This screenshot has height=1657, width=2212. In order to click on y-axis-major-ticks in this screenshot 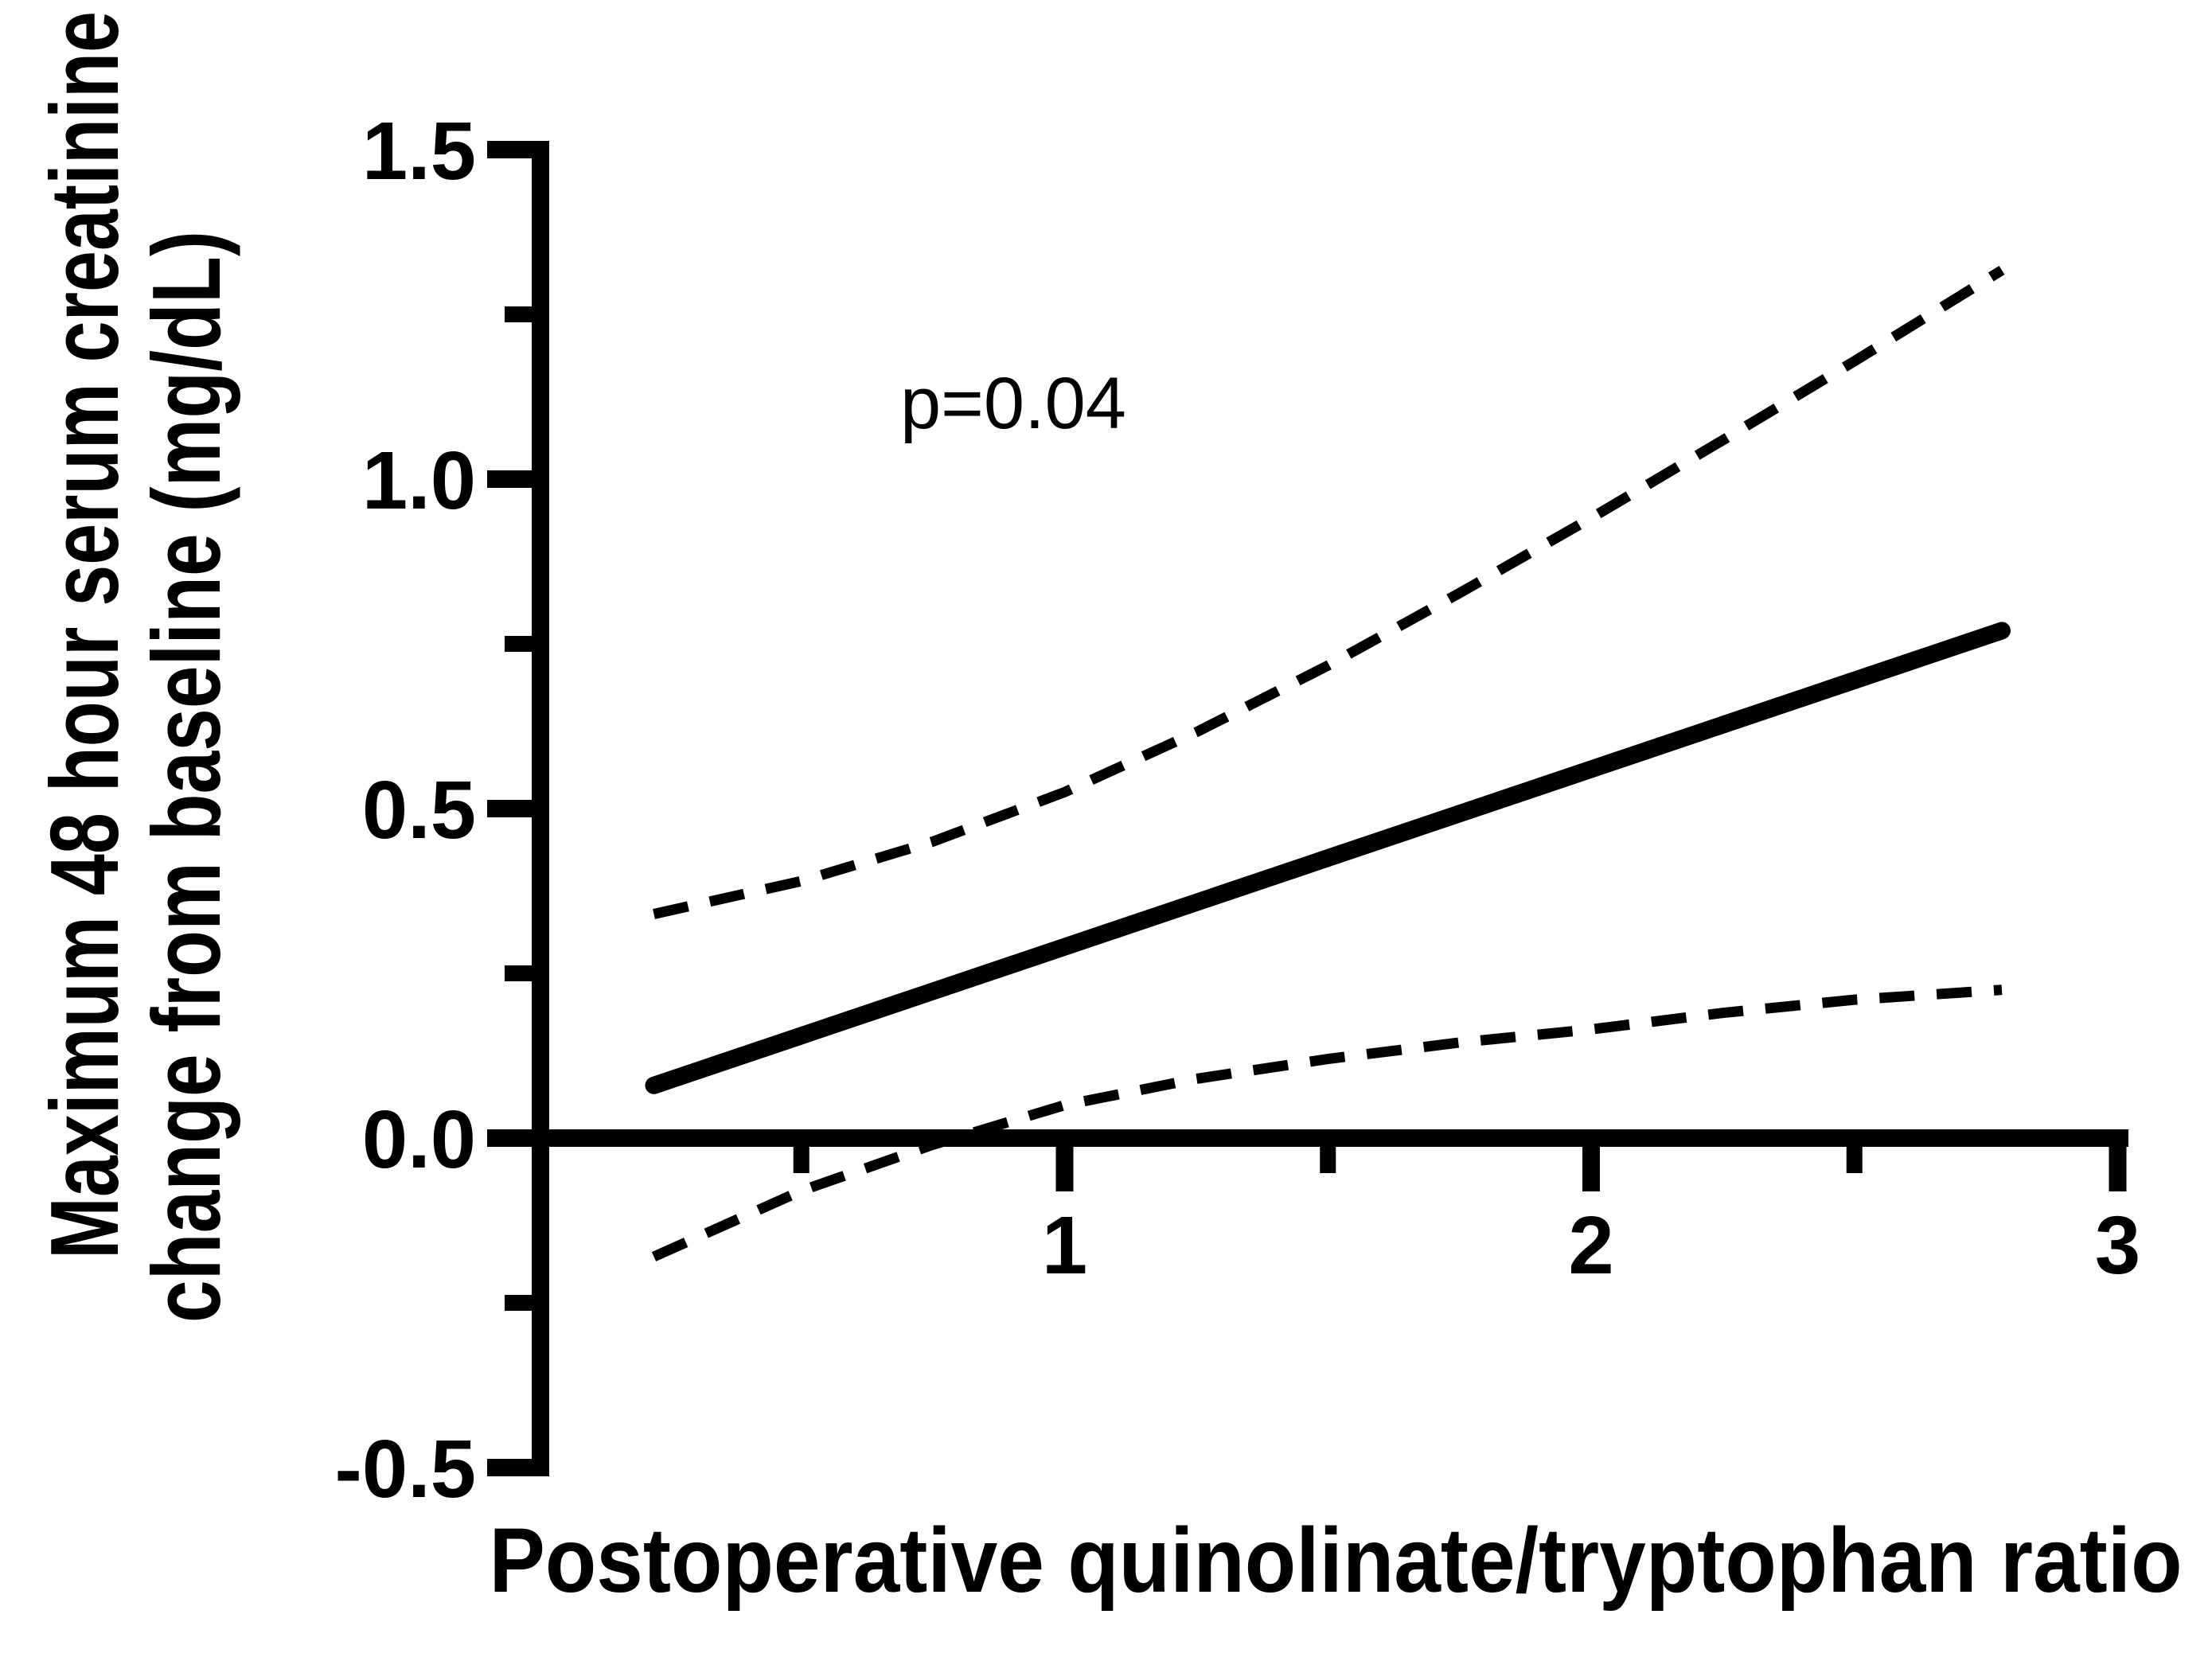, I will do `click(513, 809)`.